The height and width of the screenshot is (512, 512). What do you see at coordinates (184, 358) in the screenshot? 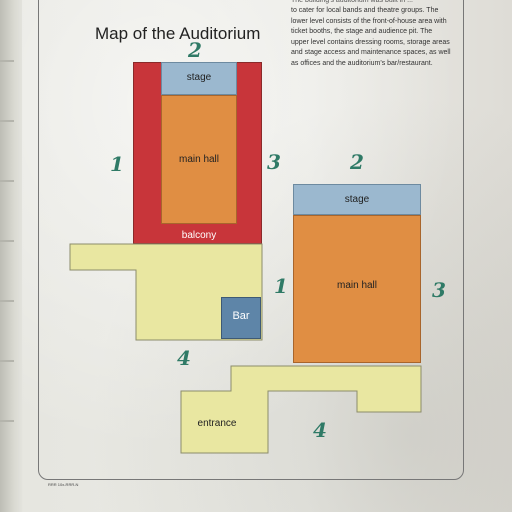
I see `upper-side-4: 4` at bounding box center [184, 358].